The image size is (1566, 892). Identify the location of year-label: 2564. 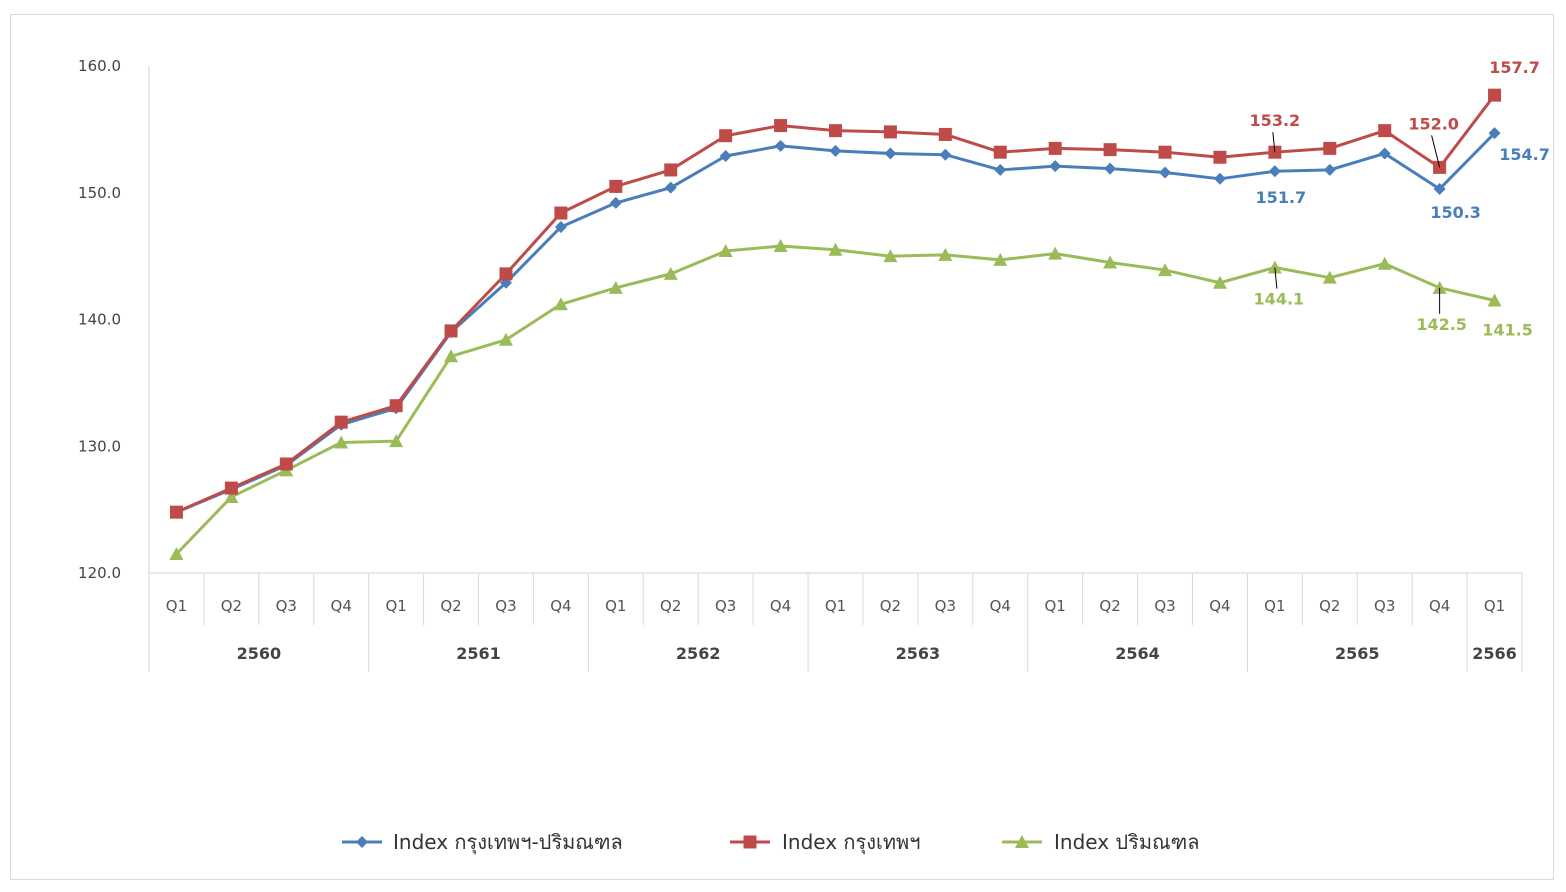
(1137, 653).